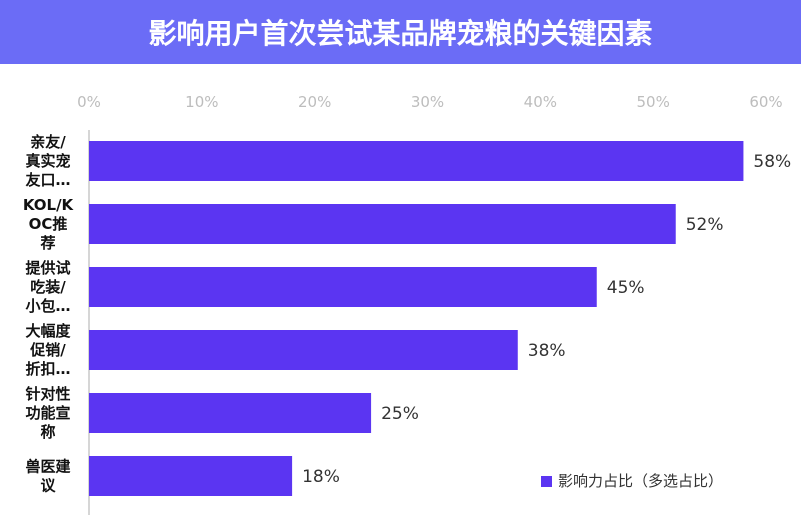 The height and width of the screenshot is (515, 801). What do you see at coordinates (49, 205) in the screenshot?
I see `category-label: KOL/K` at bounding box center [49, 205].